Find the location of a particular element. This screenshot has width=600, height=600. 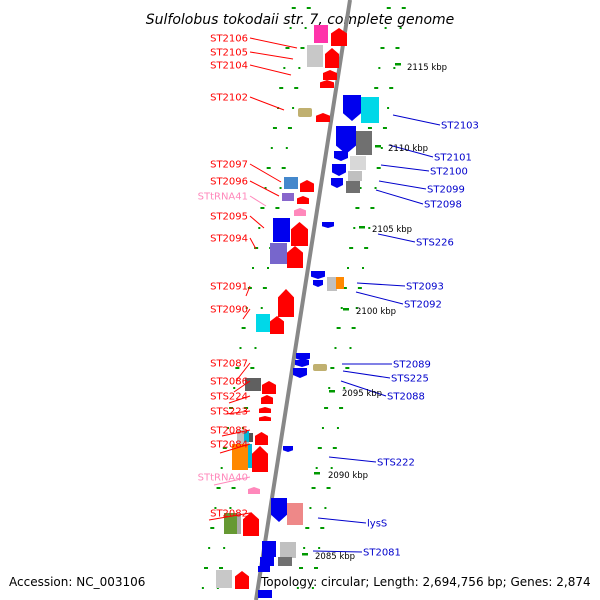

gene-label-right: ST2089 is located at coordinates (412, 365).